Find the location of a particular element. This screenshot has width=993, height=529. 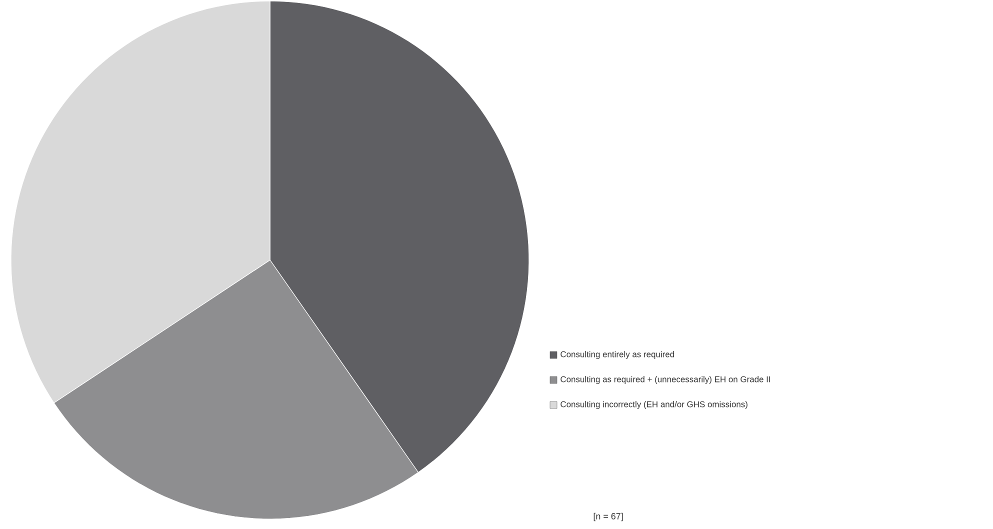

legend-label: Consulting entirely as required is located at coordinates (617, 355).